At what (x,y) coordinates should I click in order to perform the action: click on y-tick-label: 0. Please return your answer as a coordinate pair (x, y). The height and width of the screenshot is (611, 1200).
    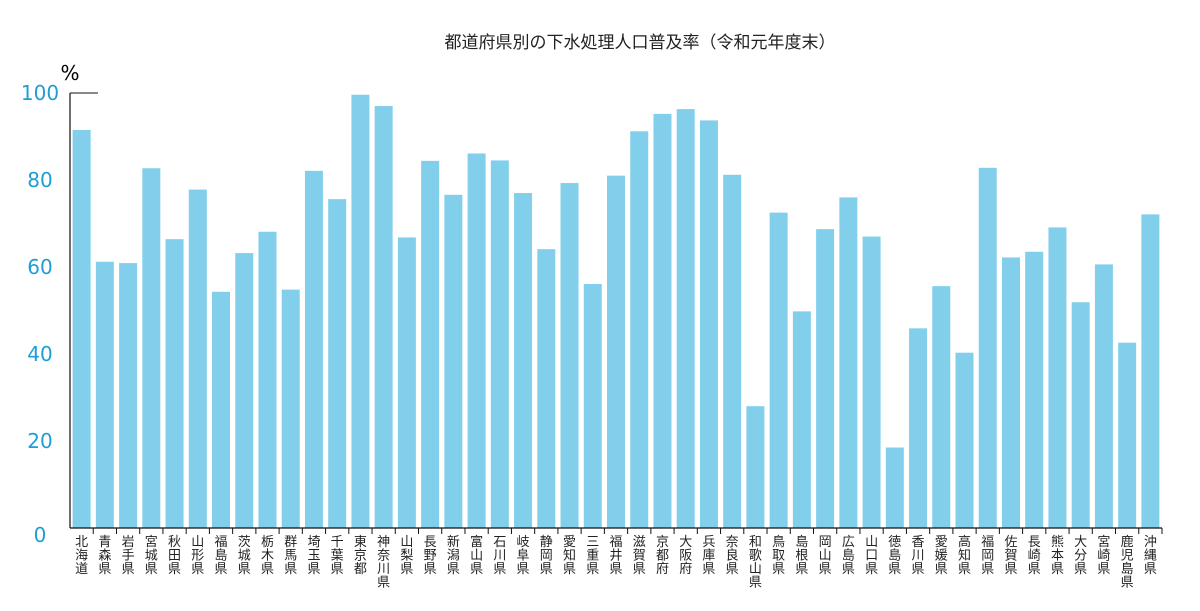
    Looking at the image, I should click on (40, 535).